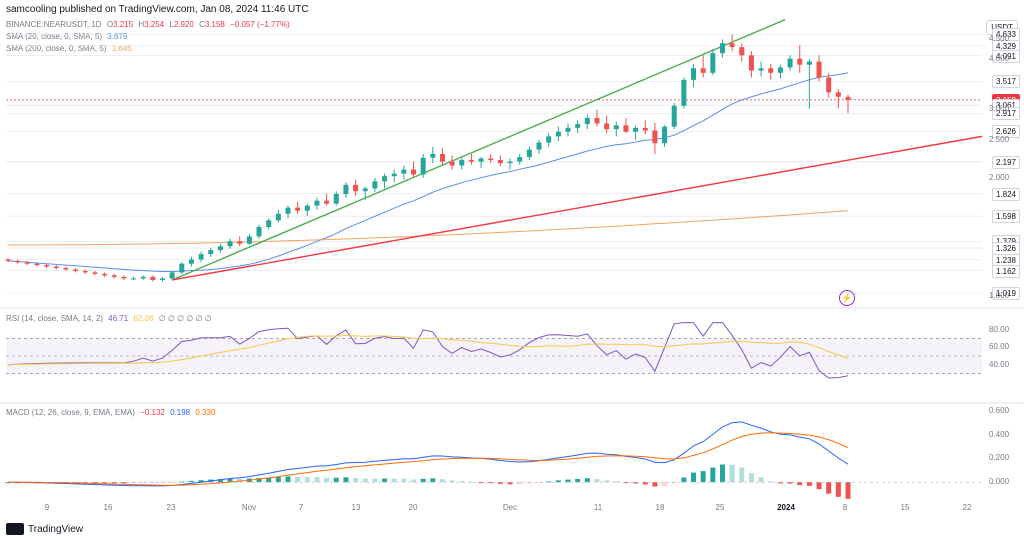 This screenshot has height=540, width=1024. I want to click on price-tag: 2.917, so click(1005, 114).